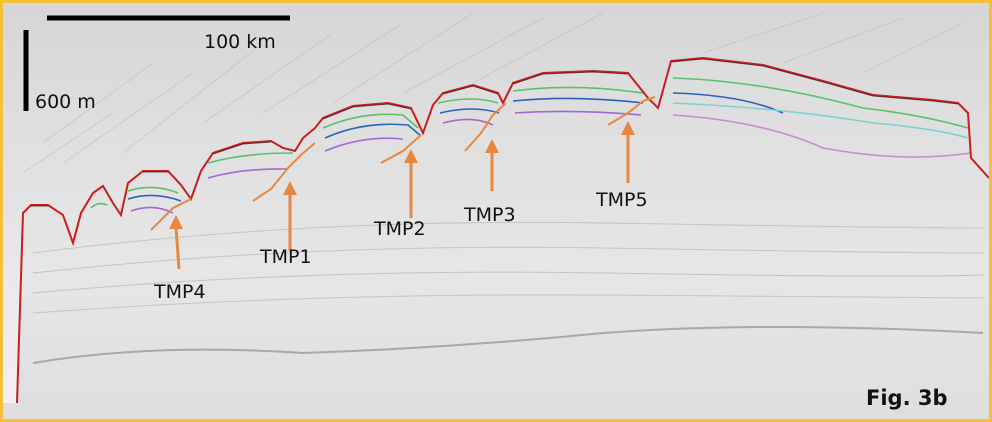 The height and width of the screenshot is (422, 992). What do you see at coordinates (65, 102) in the screenshot?
I see `vertical-scale-label: 600 m` at bounding box center [65, 102].